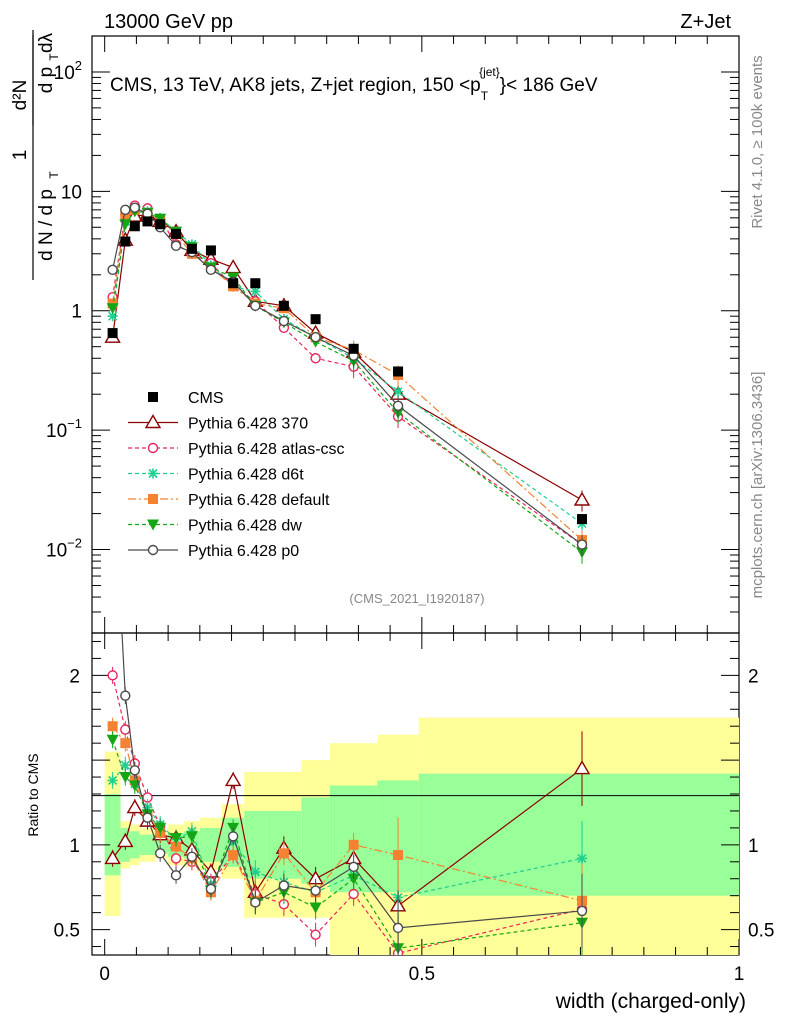 This screenshot has height=1024, width=786. What do you see at coordinates (416, 598) in the screenshot?
I see `analysis-tag: (CMS_2021_I1920187)` at bounding box center [416, 598].